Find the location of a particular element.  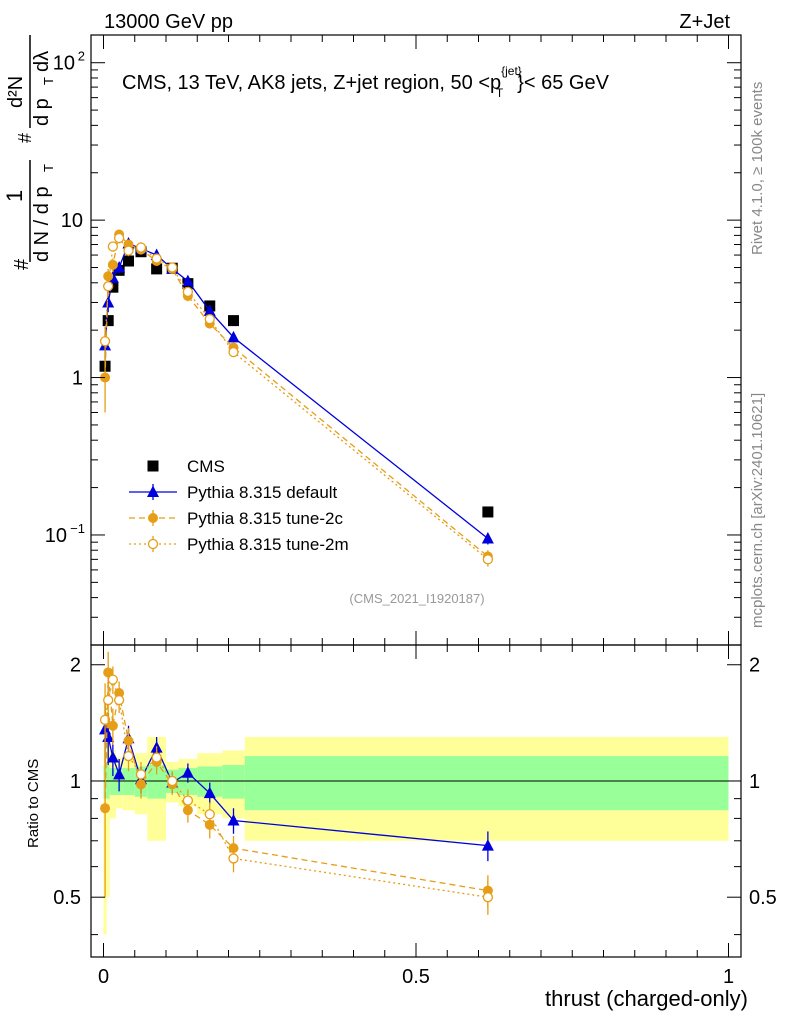

ratio-plot-area is located at coordinates (296, 783).